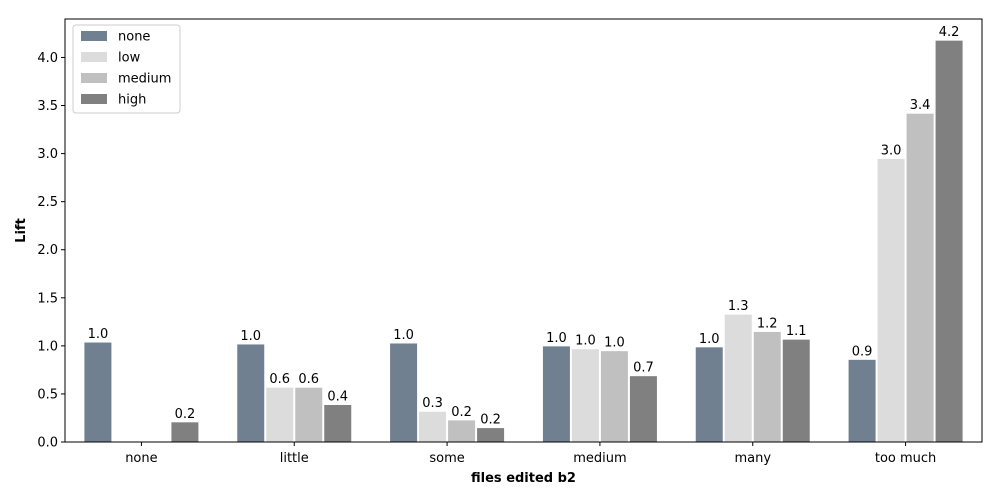 The width and height of the screenshot is (1000, 500). Describe the element at coordinates (134, 37) in the screenshot. I see `legend-label: none` at that location.